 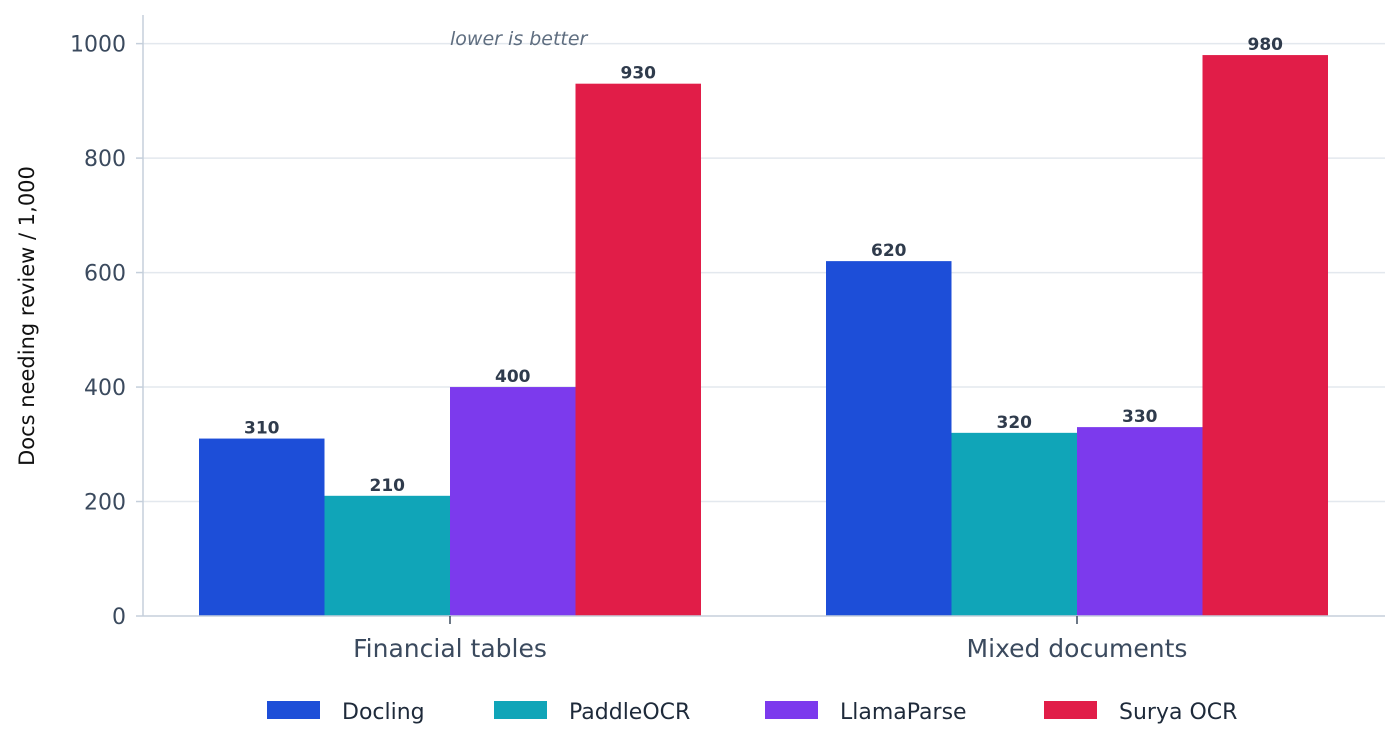 I want to click on y-tick-label: 200, so click(x=105, y=503).